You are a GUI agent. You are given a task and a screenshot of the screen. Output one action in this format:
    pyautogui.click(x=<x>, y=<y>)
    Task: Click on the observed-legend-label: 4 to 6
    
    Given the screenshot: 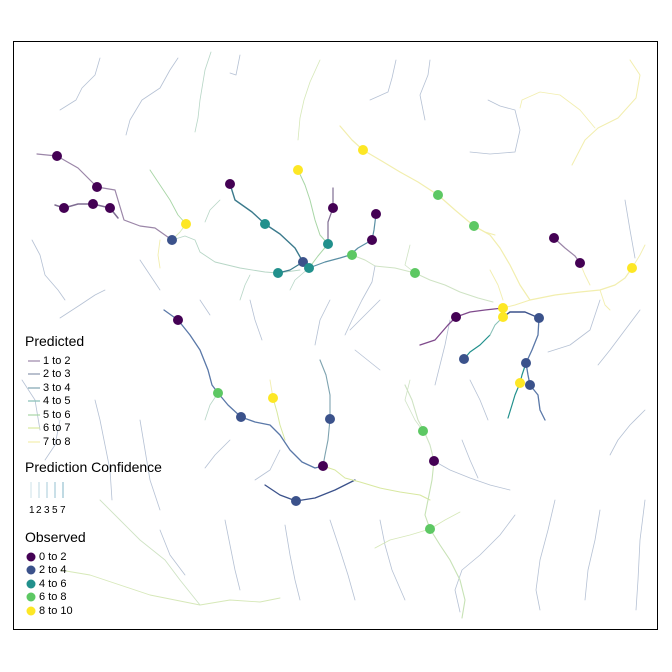 What is the action you would take?
    pyautogui.click(x=53, y=584)
    